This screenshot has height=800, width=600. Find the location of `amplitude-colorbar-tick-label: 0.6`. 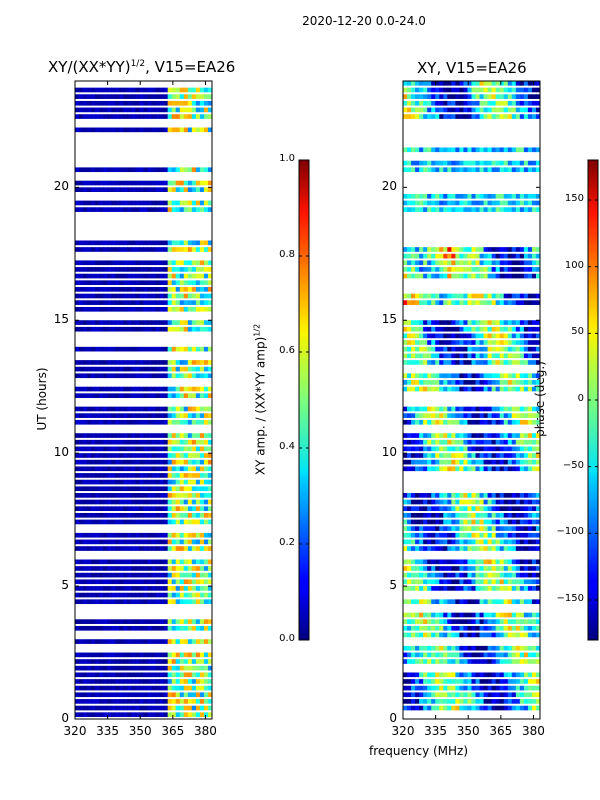

amplitude-colorbar-tick-label: 0.6 is located at coordinates (287, 350).